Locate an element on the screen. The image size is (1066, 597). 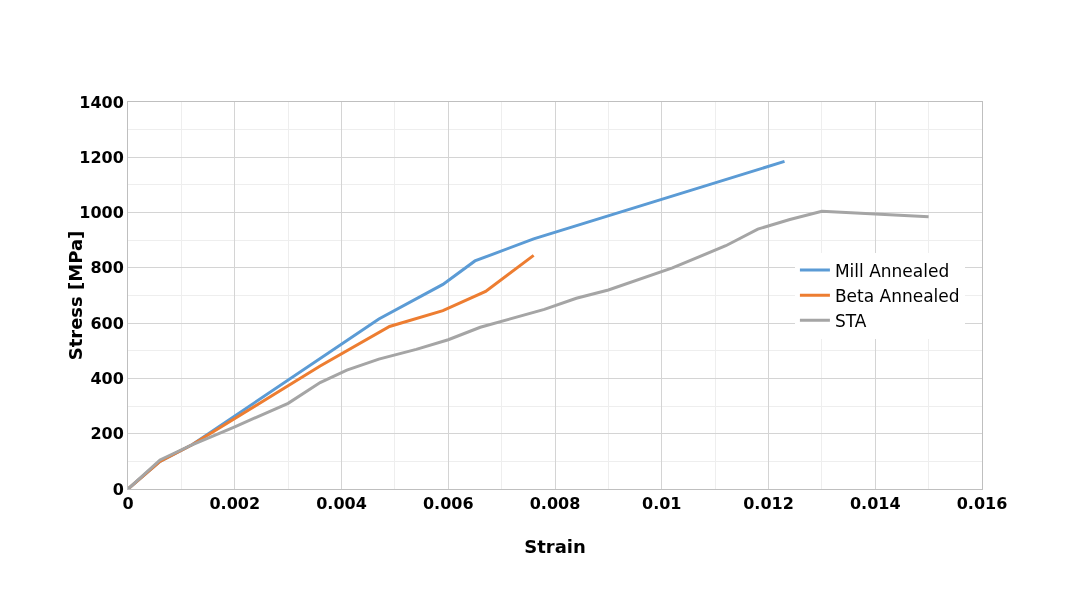
y-tick-label: 800 is located at coordinates (107, 268).